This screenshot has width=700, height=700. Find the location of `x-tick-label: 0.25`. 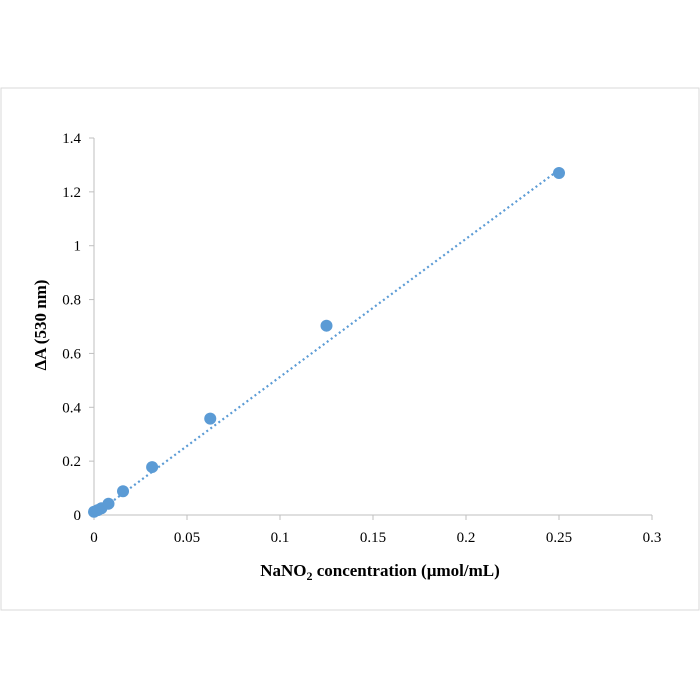

x-tick-label: 0.25 is located at coordinates (559, 538).